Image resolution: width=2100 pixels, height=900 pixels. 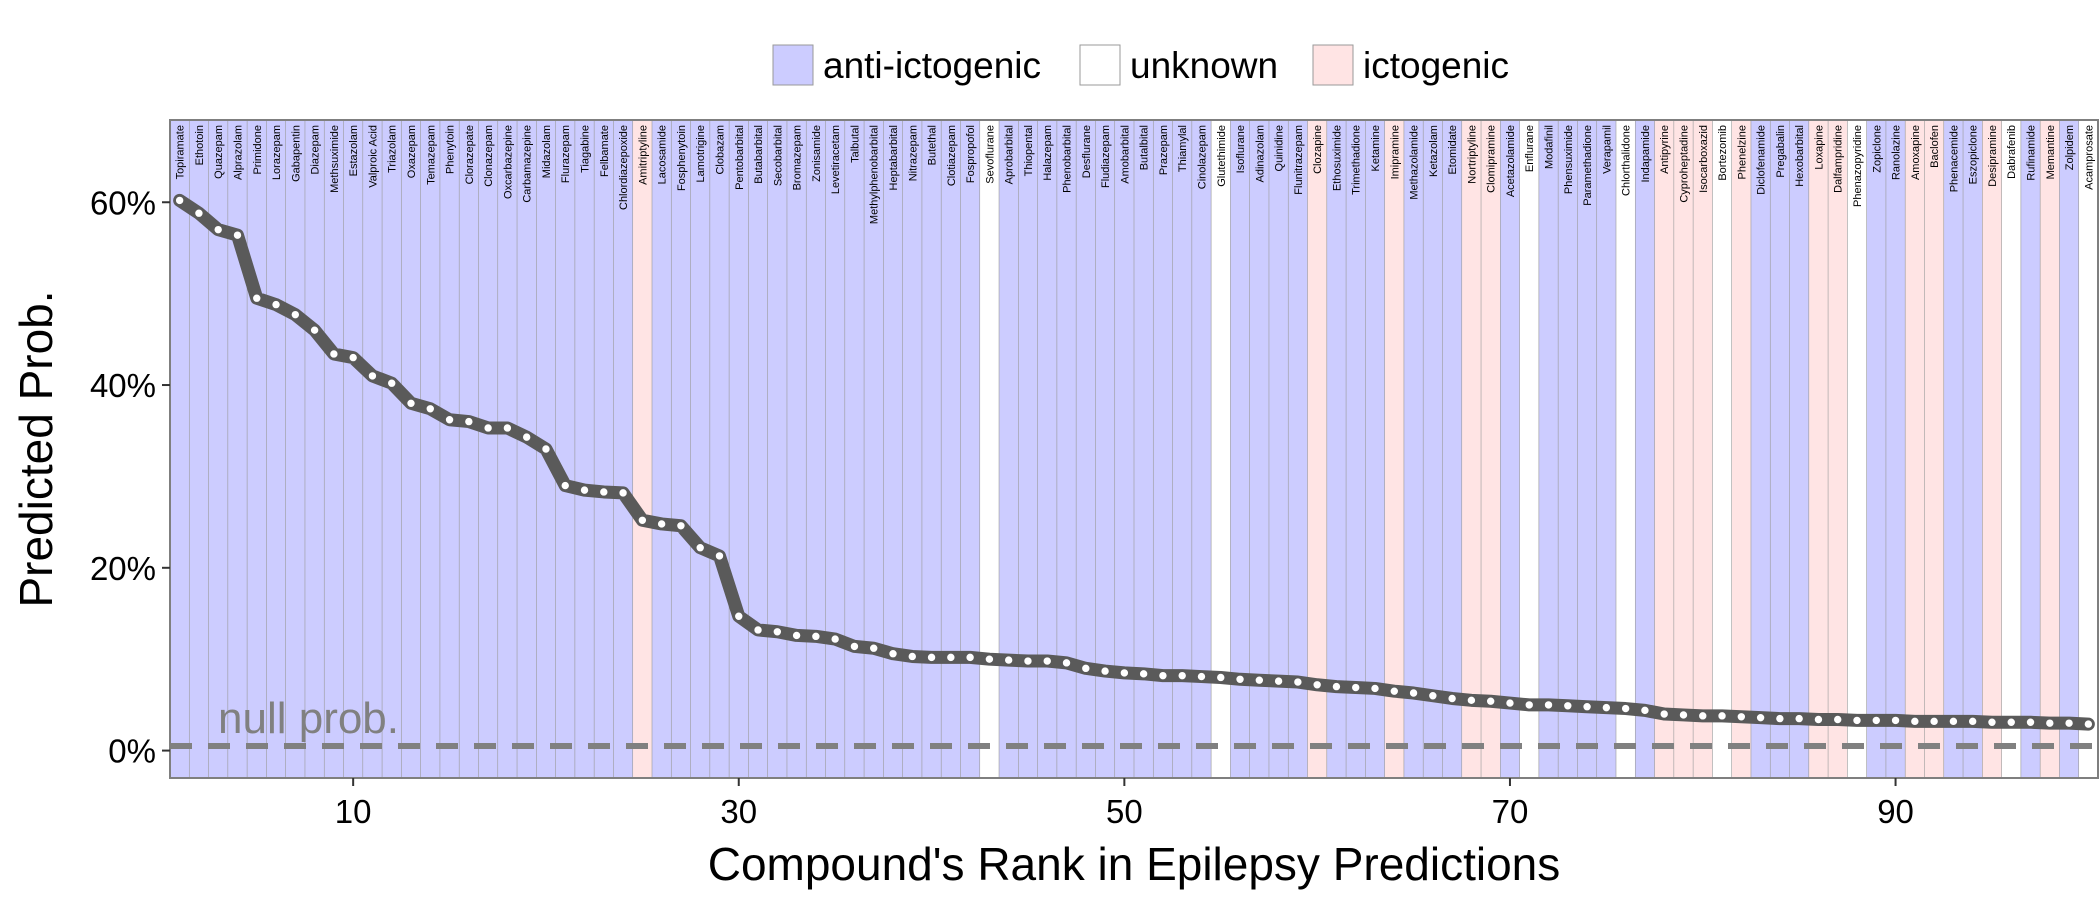 What do you see at coordinates (1434, 151) in the screenshot?
I see `compound-label: Ketazolam` at bounding box center [1434, 151].